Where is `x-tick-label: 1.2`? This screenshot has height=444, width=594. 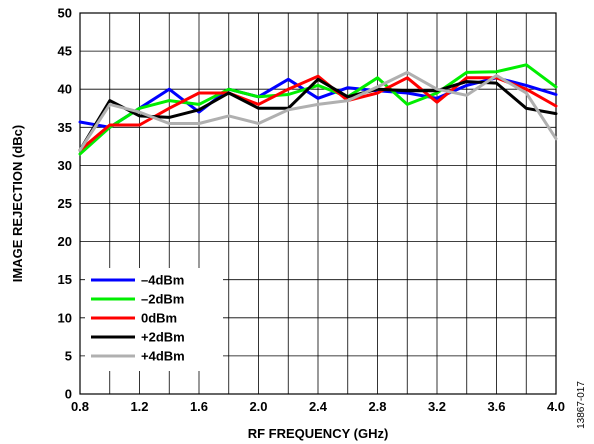 x-tick-label: 1.2 is located at coordinates (139, 406).